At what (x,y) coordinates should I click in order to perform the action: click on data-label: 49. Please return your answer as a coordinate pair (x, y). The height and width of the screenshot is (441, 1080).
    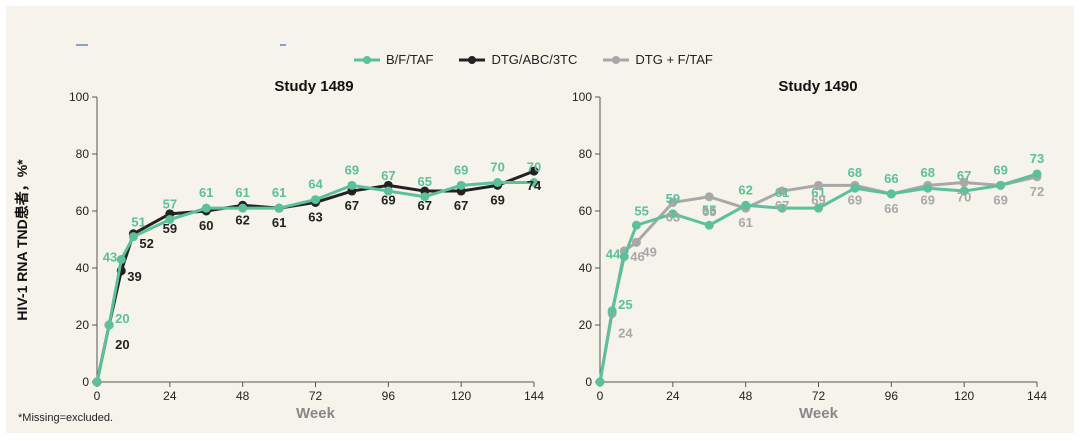
    Looking at the image, I should click on (649, 251).